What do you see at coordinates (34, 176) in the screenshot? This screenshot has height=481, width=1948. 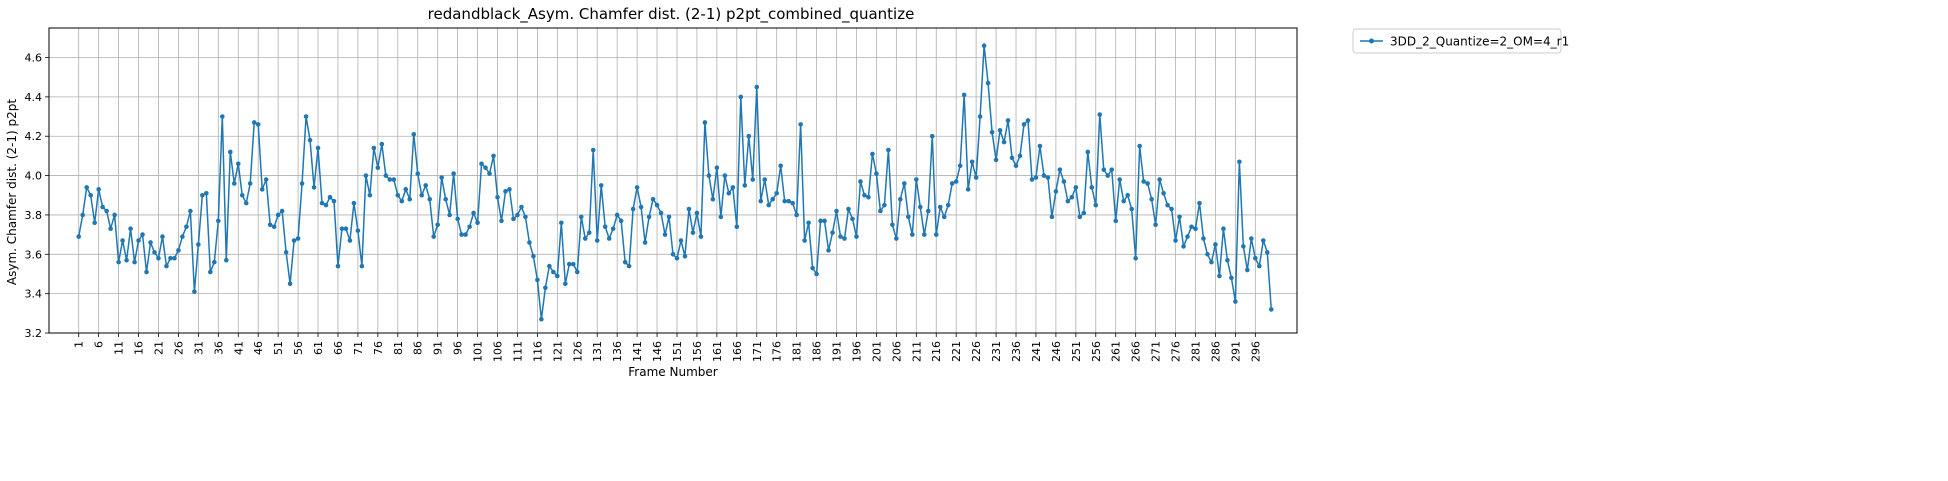 I see `y-tick-label: 4.0` at bounding box center [34, 176].